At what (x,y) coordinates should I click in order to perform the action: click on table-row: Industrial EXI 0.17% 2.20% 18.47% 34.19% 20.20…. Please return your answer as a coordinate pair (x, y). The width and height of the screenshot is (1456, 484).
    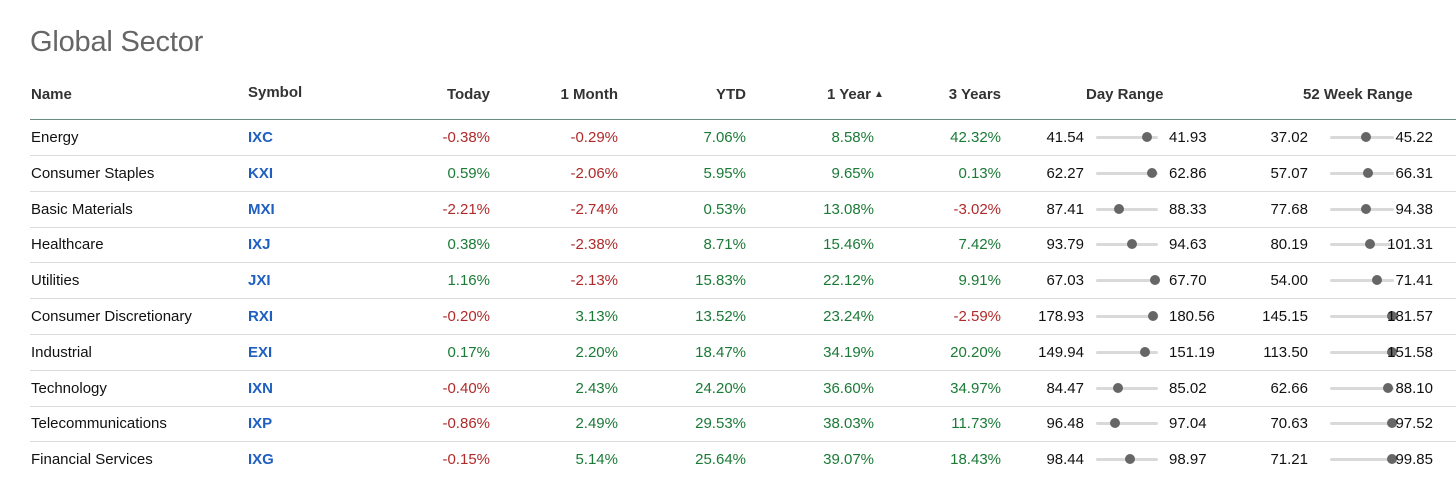
    Looking at the image, I should click on (743, 353).